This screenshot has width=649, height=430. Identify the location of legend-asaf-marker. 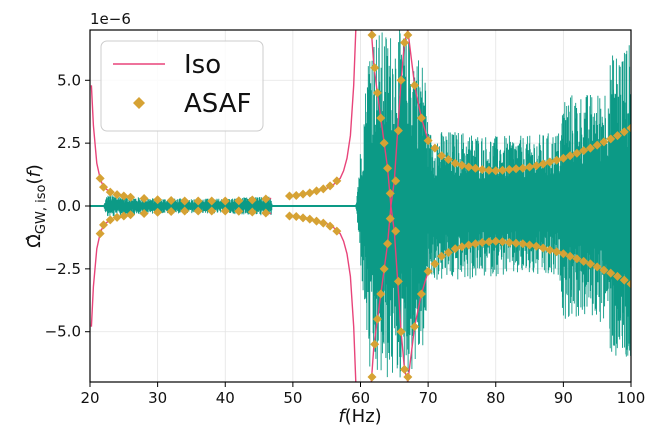
(139, 103).